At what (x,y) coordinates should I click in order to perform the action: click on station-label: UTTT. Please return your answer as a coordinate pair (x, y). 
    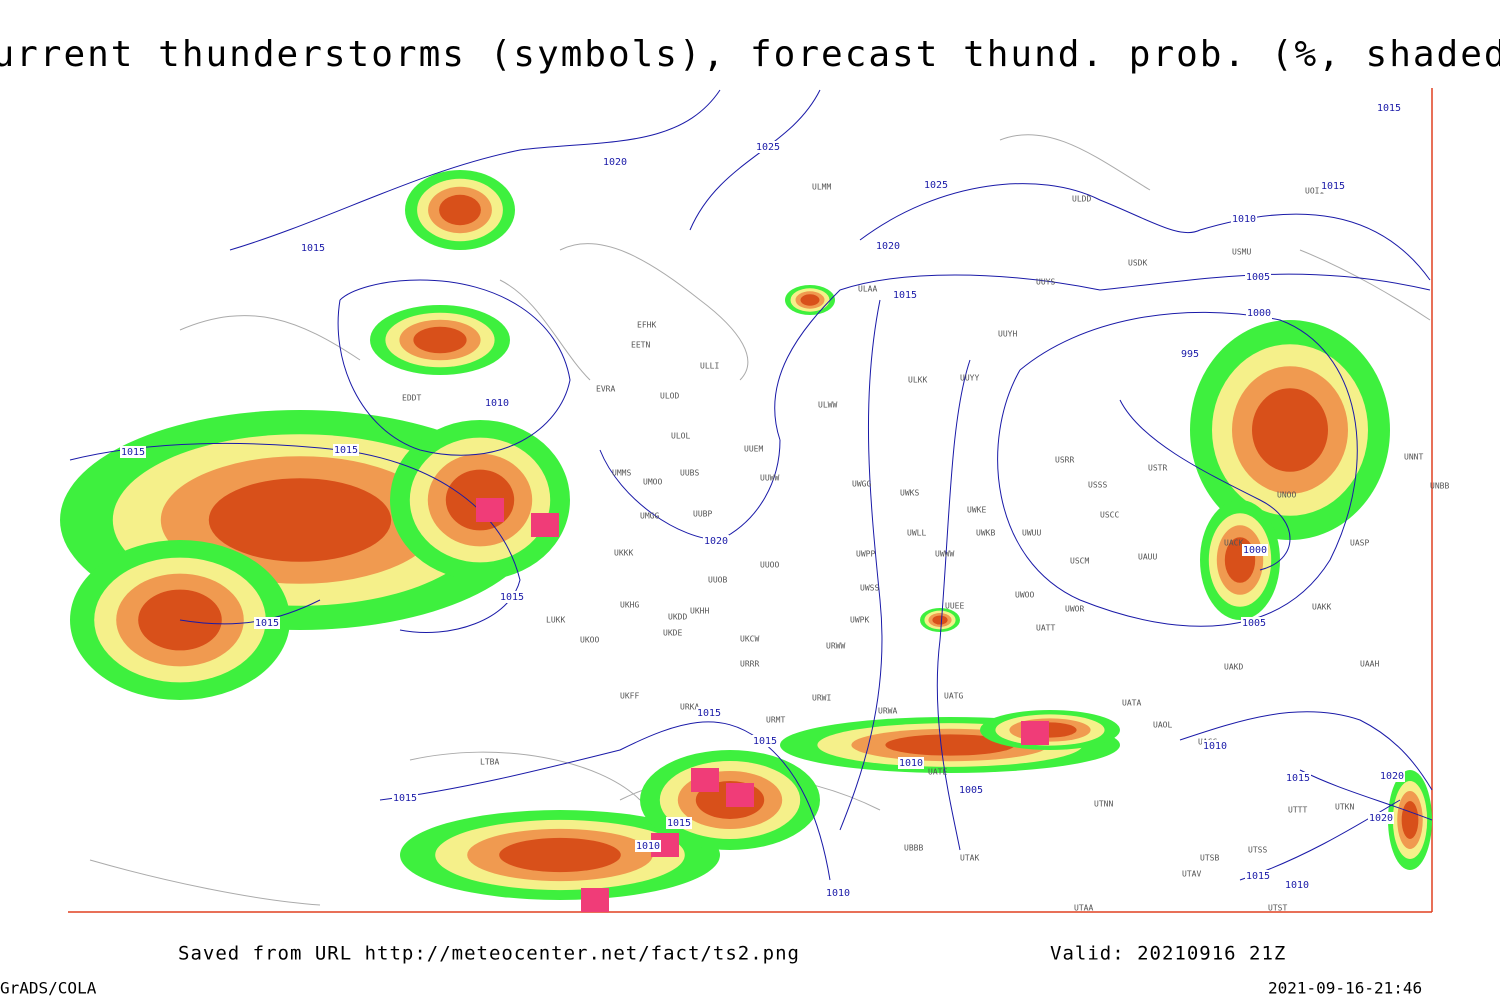
    Looking at the image, I should click on (1297, 810).